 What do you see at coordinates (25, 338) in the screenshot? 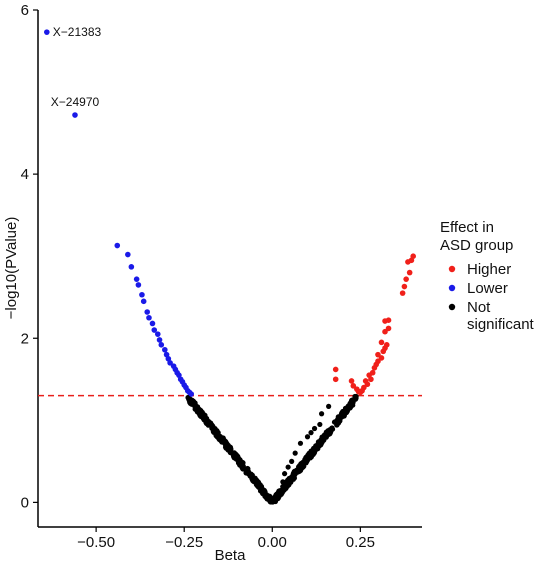
I see `y-tick-label: 2` at bounding box center [25, 338].